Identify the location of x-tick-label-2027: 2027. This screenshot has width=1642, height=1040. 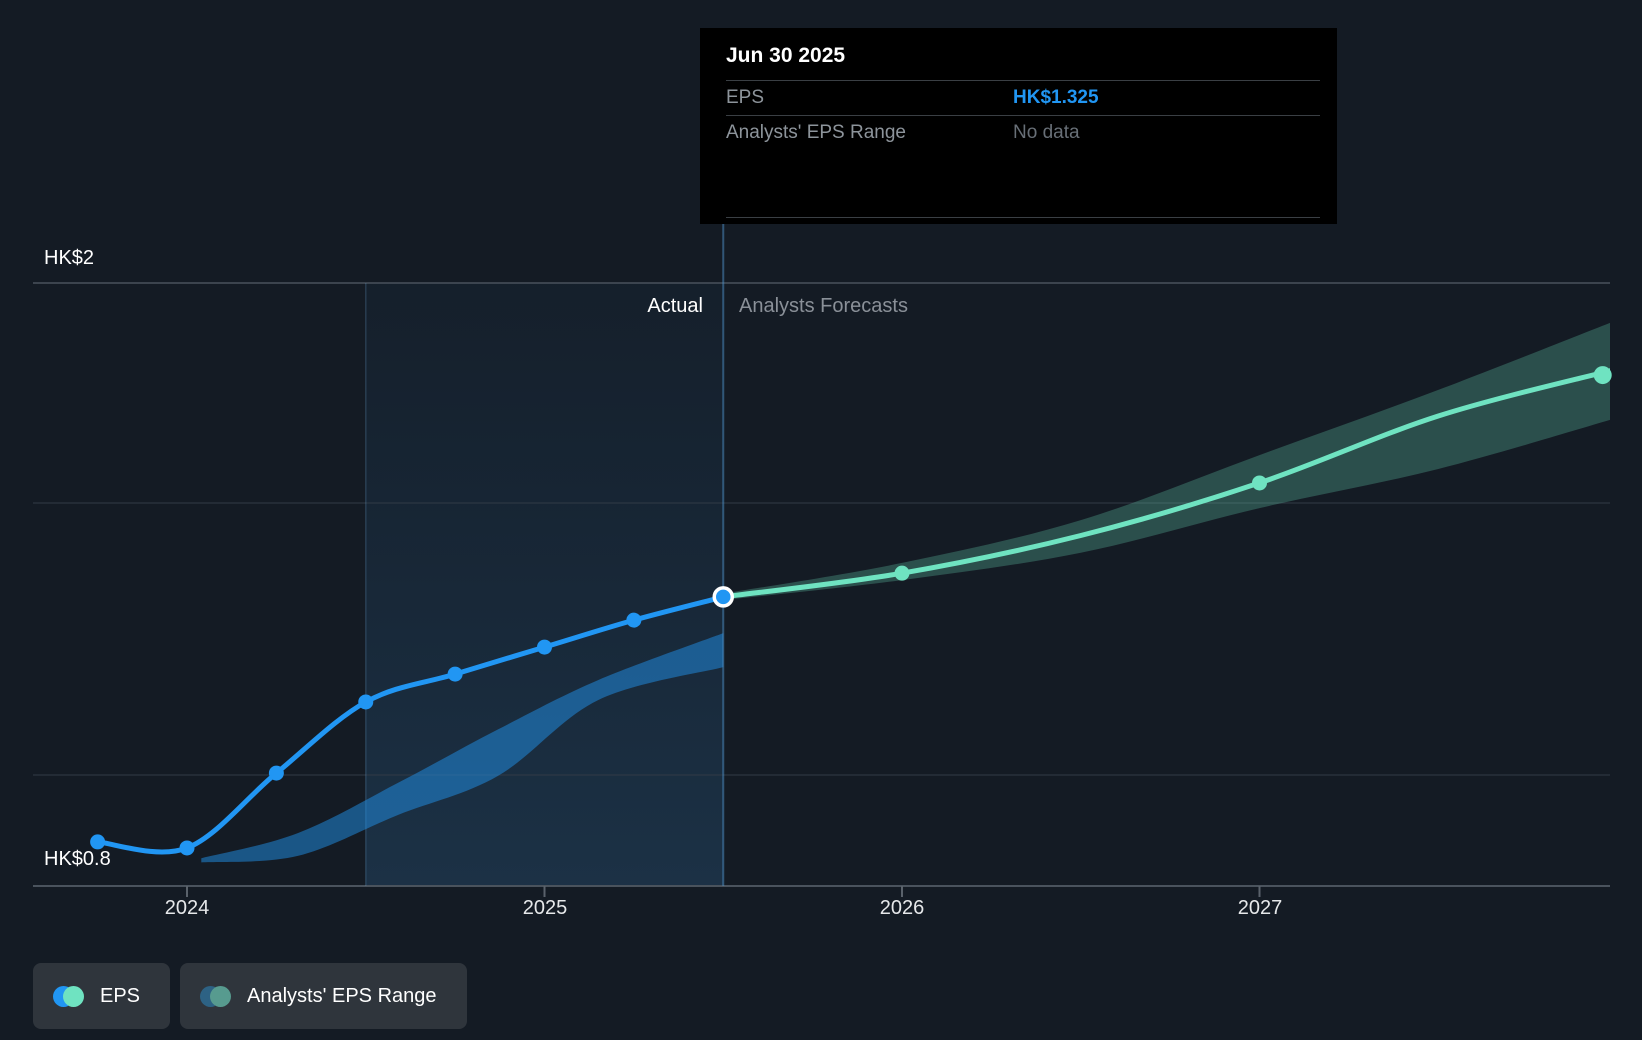
(1260, 908).